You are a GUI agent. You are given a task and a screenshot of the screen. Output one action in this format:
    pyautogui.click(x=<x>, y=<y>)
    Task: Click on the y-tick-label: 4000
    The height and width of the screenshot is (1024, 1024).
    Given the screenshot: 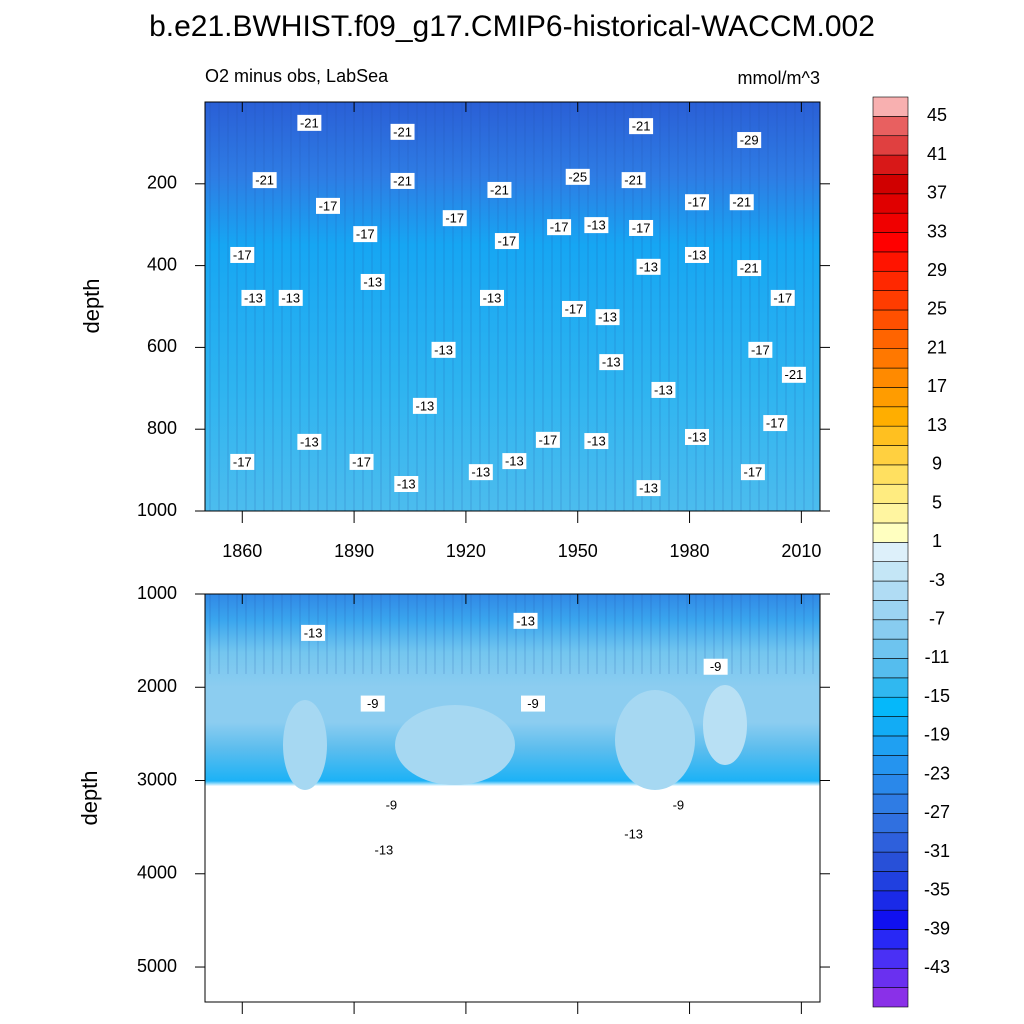 What is the action you would take?
    pyautogui.click(x=157, y=873)
    